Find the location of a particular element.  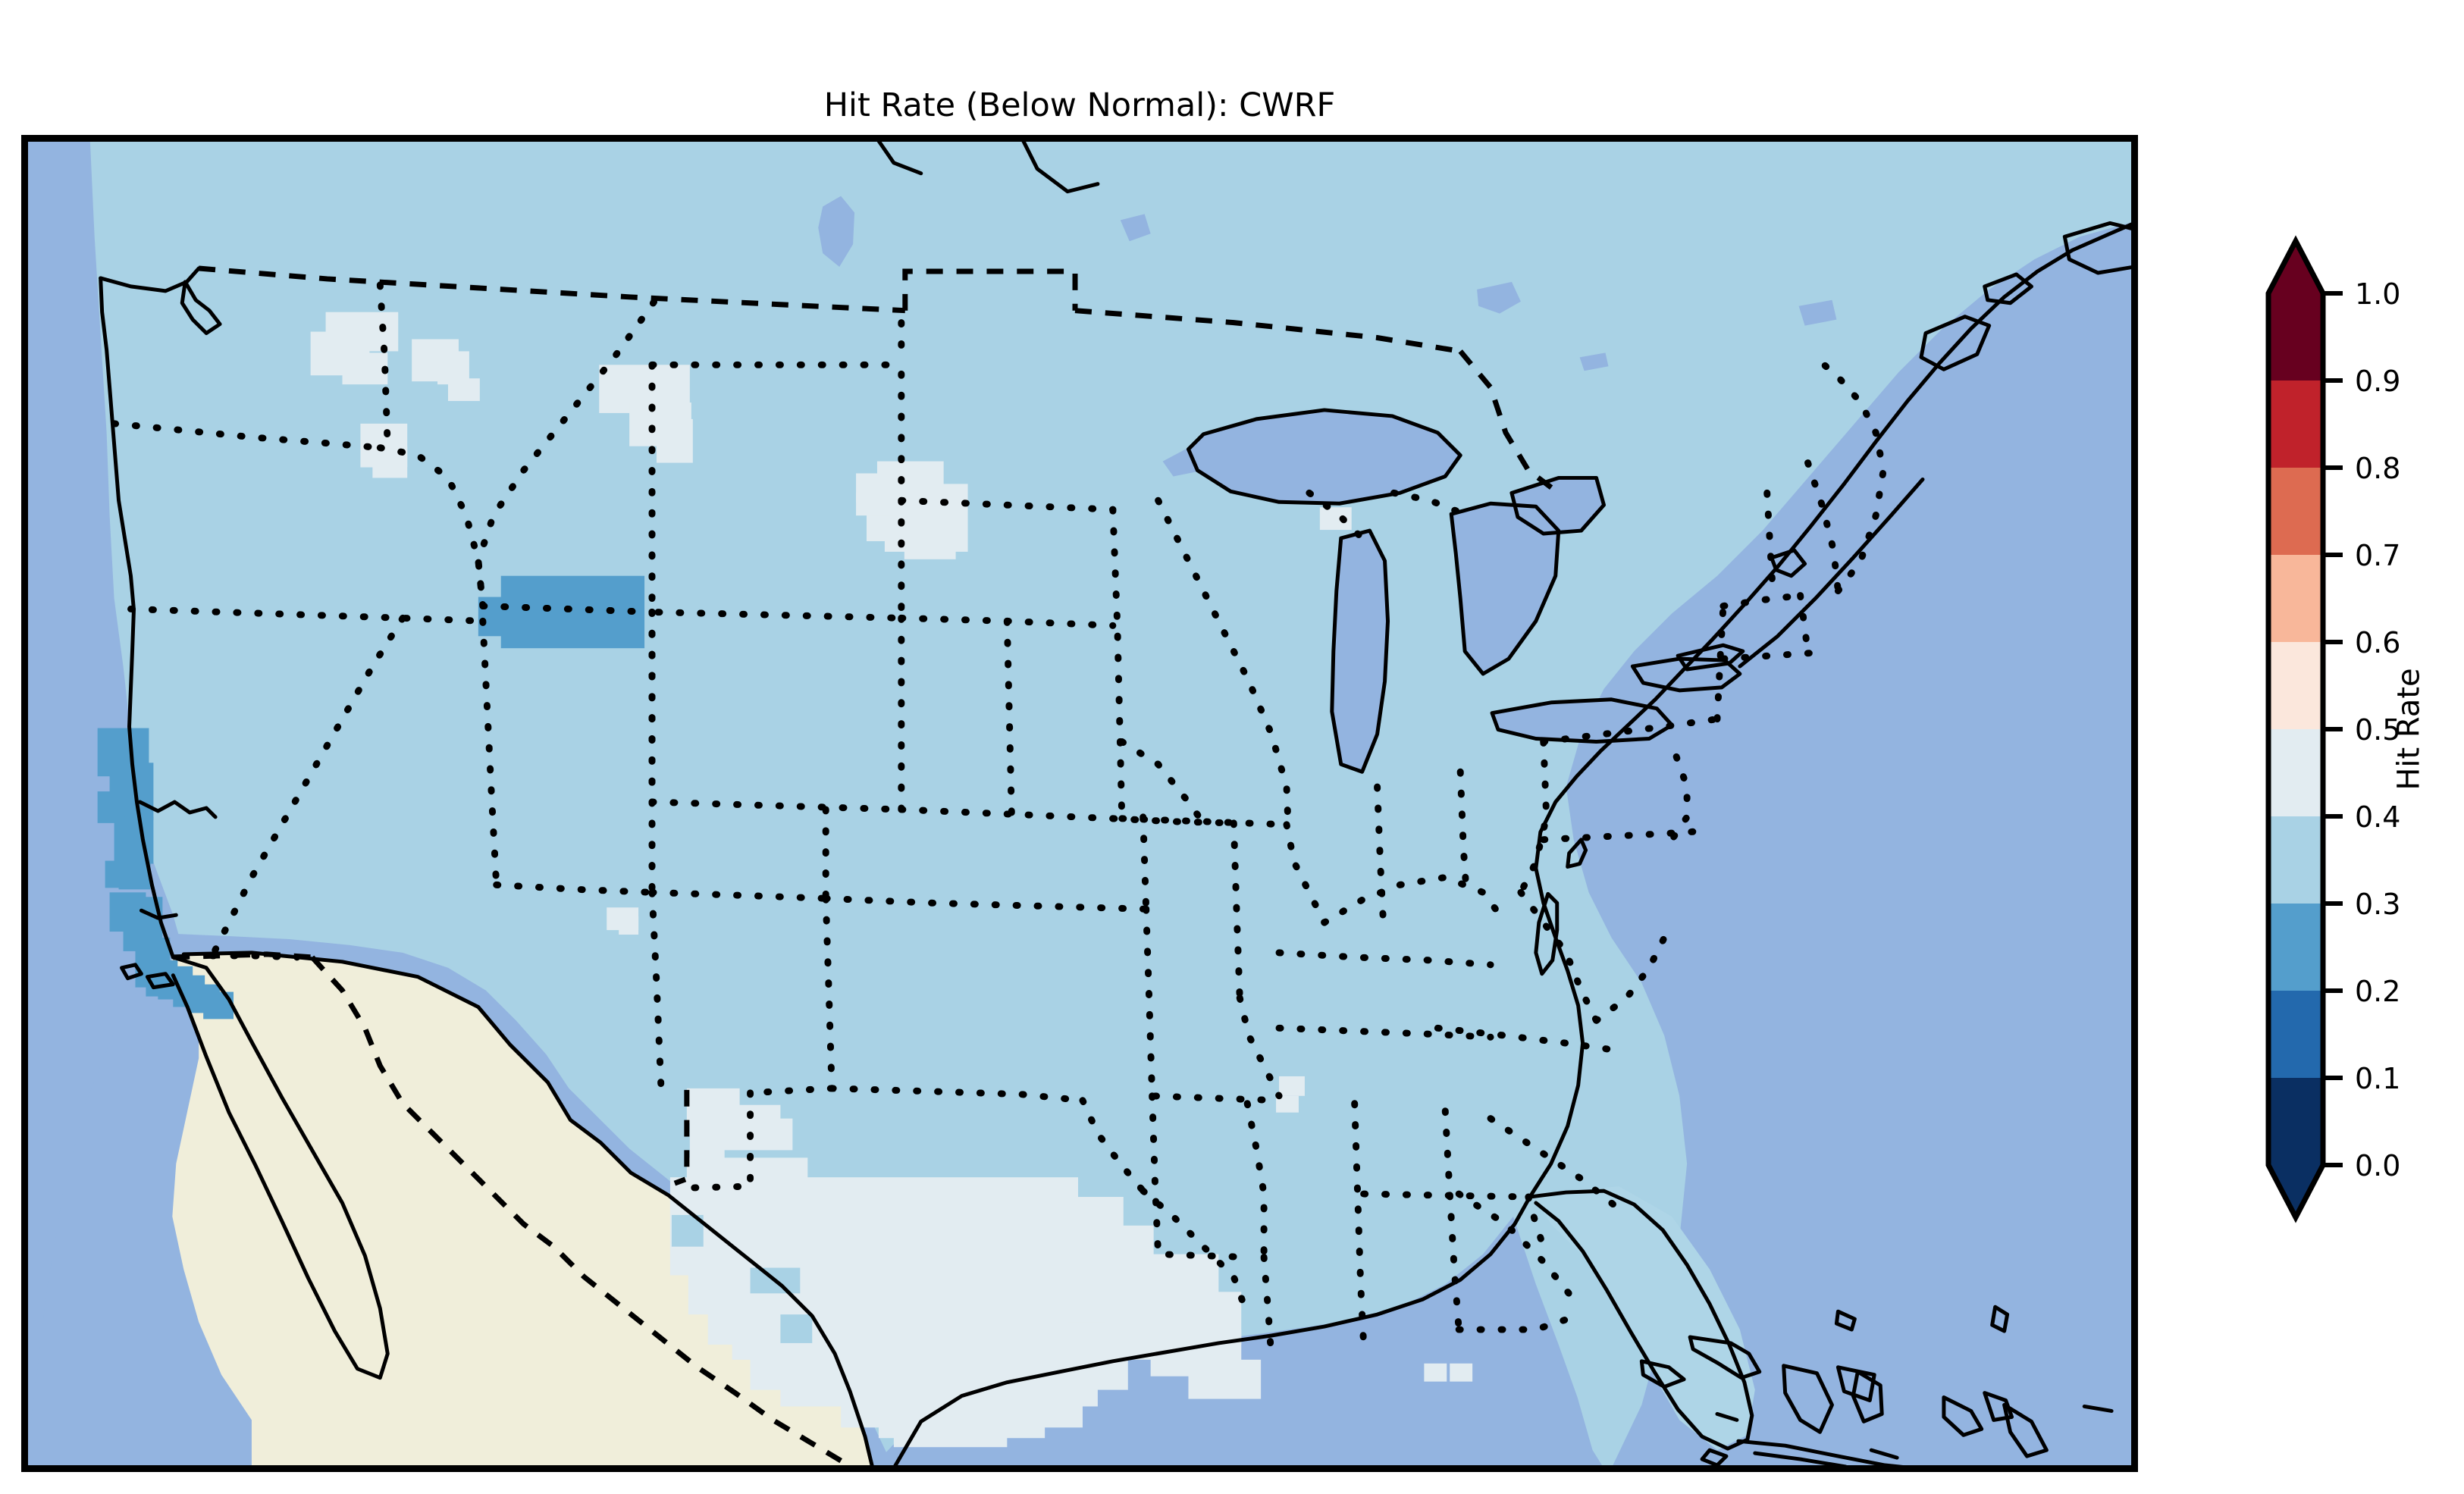

colorbar-tick-label: 0.1 is located at coordinates (2377, 1078).